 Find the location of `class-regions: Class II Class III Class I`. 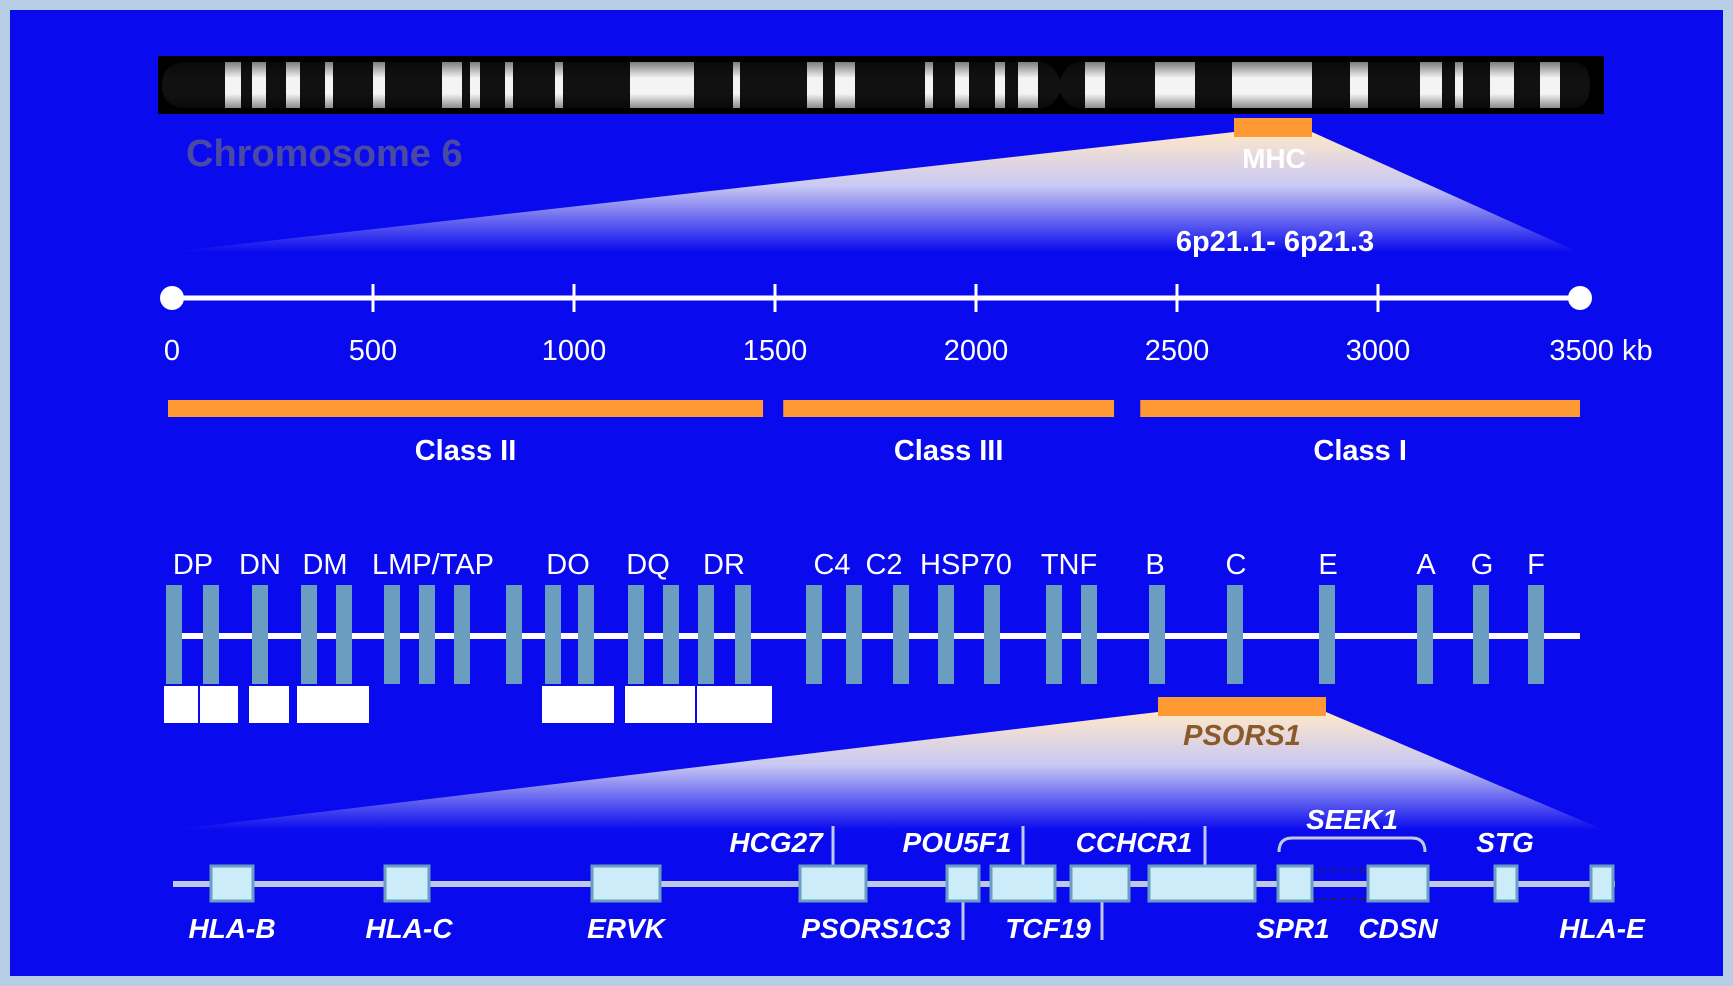

class-regions: Class II Class III Class I is located at coordinates (874, 433).